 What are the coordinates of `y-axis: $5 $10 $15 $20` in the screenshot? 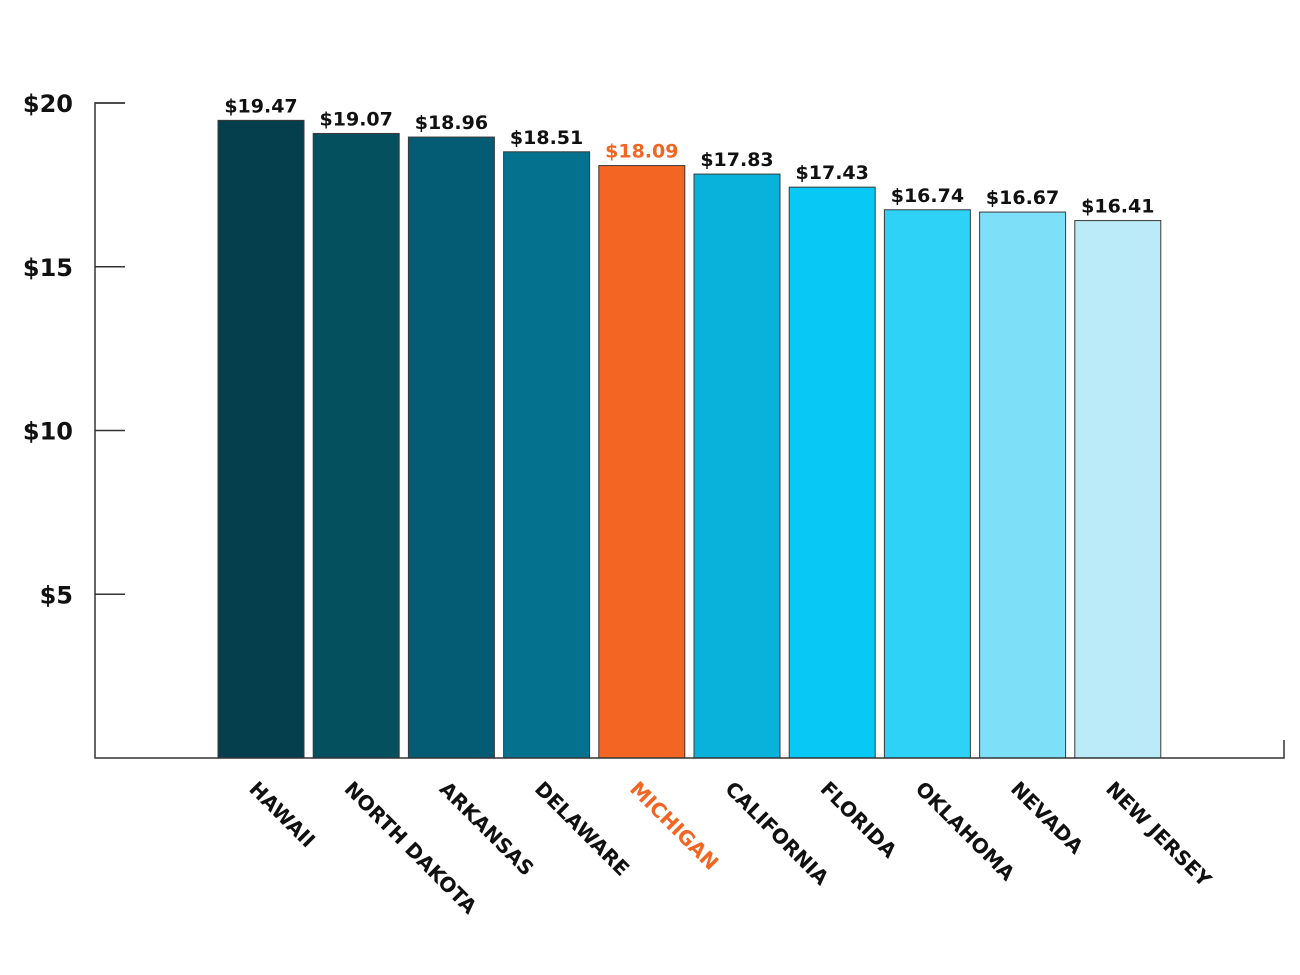 It's located at (74, 349).